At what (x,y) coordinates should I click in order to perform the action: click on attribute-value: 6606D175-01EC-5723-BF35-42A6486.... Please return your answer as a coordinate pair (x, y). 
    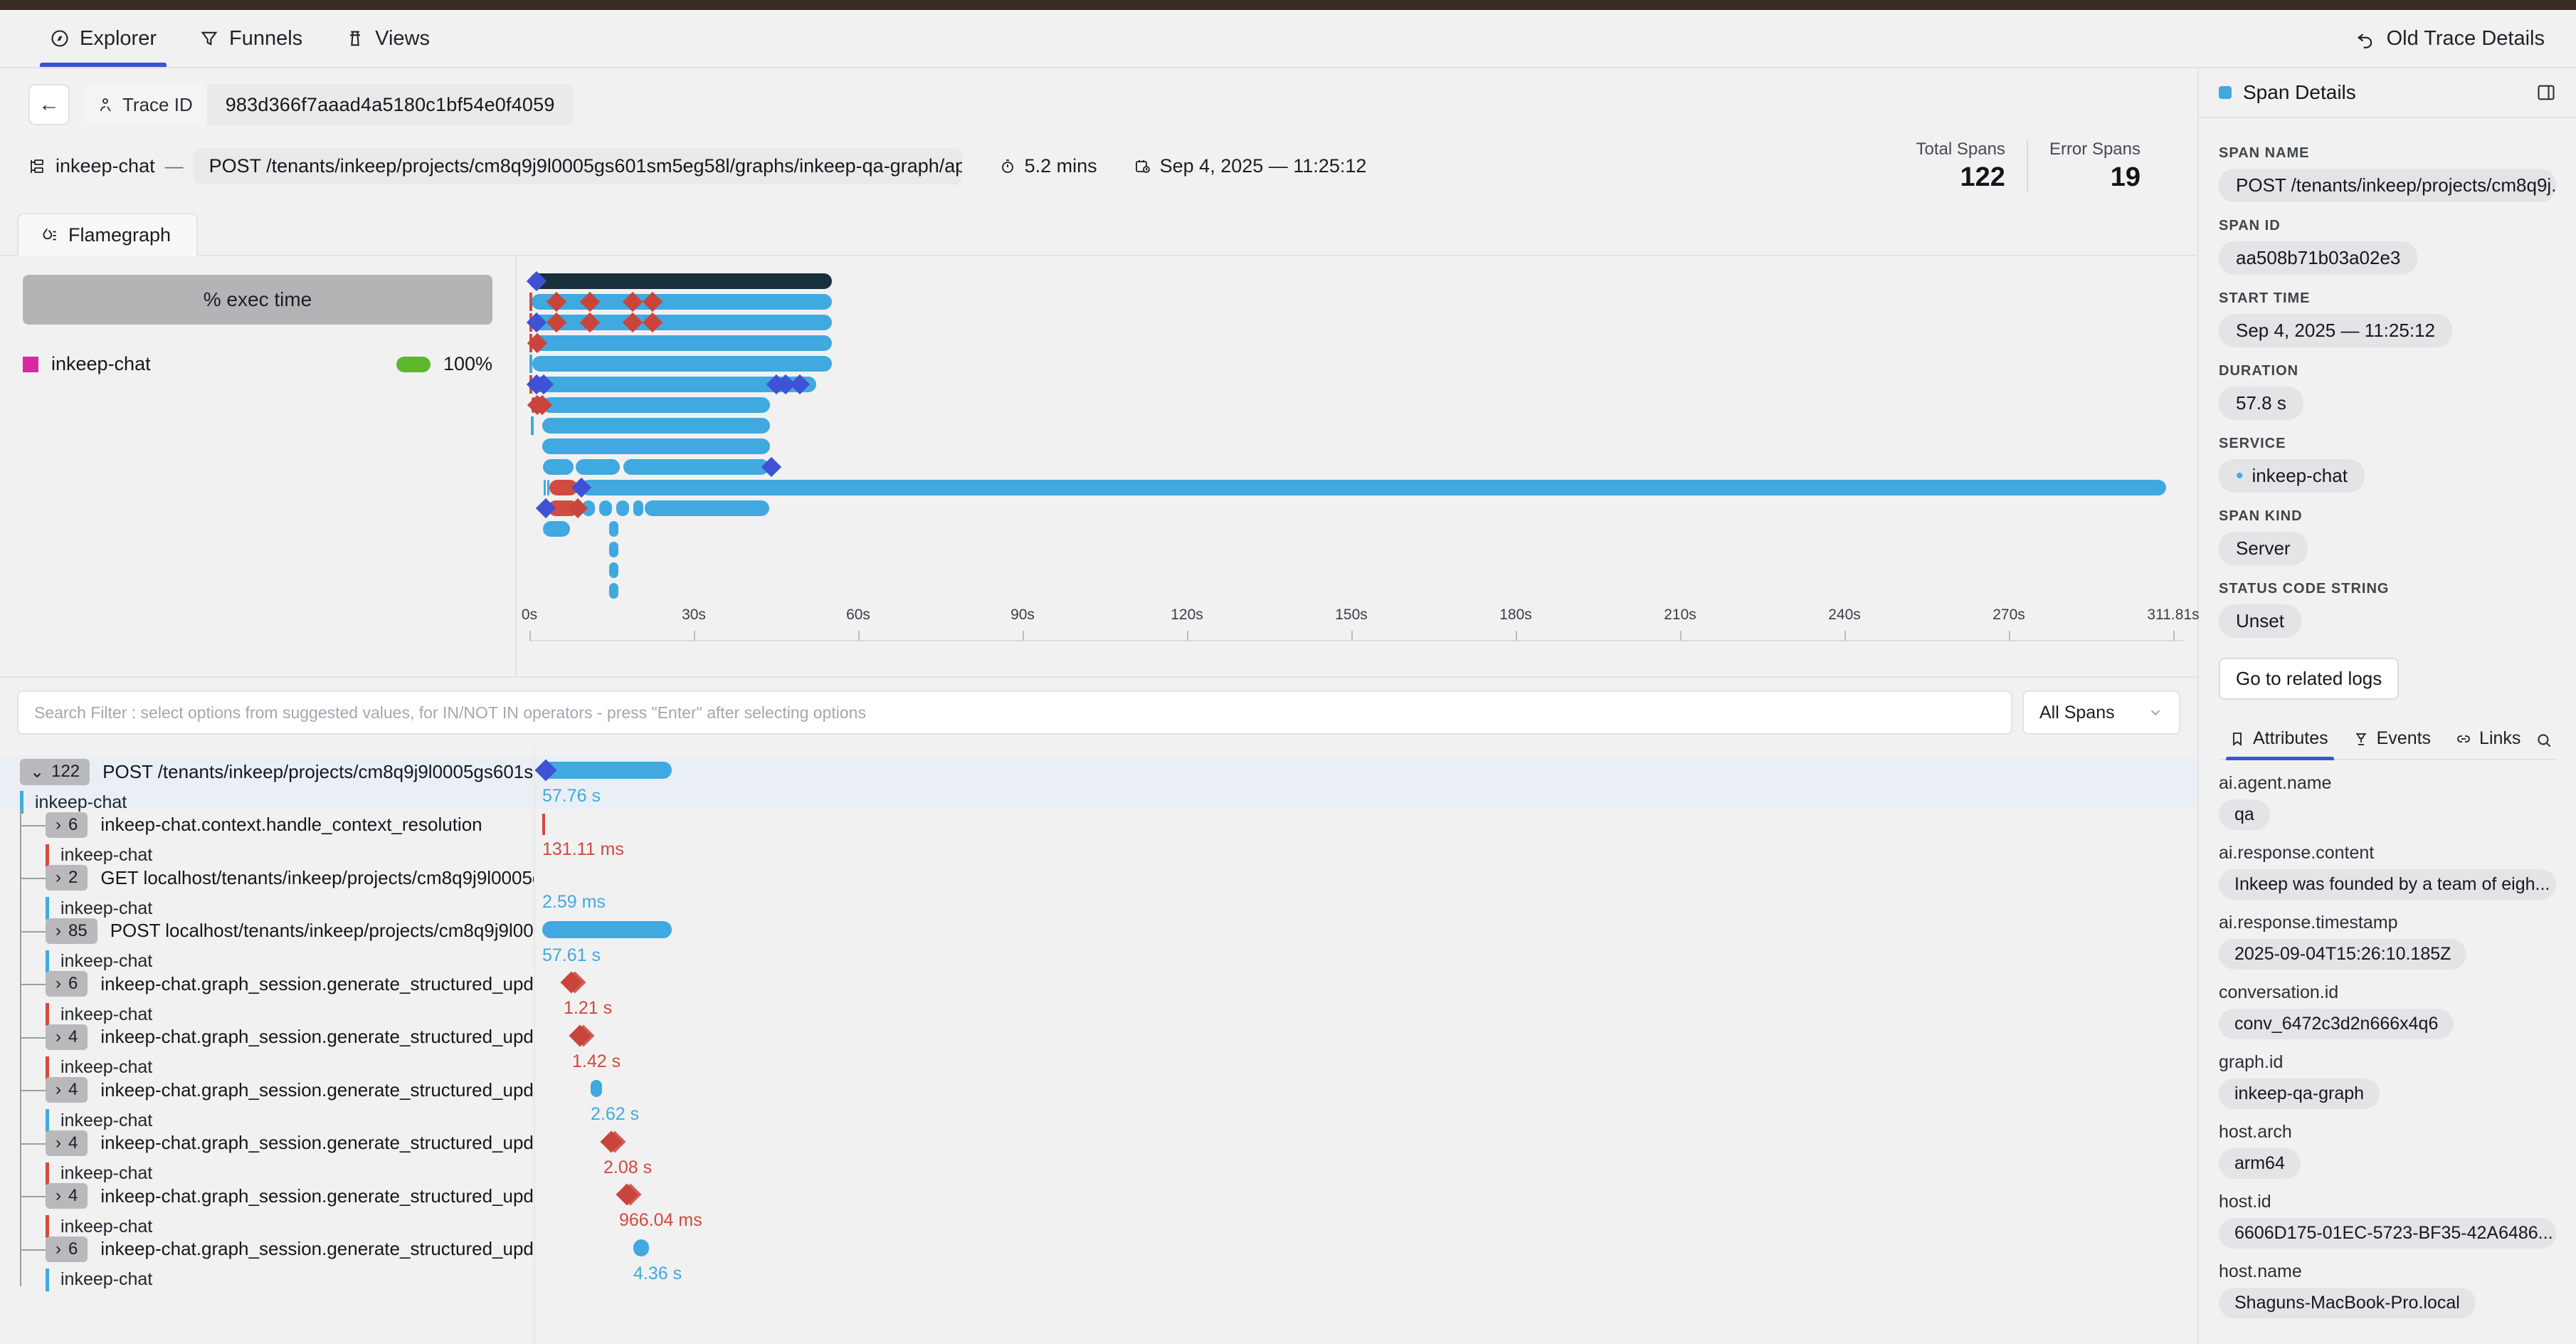
    Looking at the image, I should click on (2387, 1233).